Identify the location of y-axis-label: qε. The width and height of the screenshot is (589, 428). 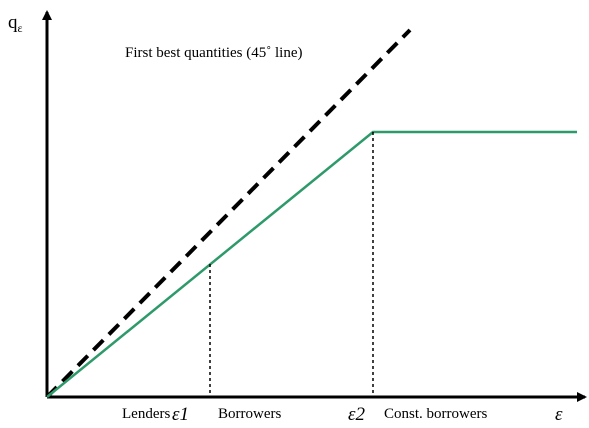
(15, 23).